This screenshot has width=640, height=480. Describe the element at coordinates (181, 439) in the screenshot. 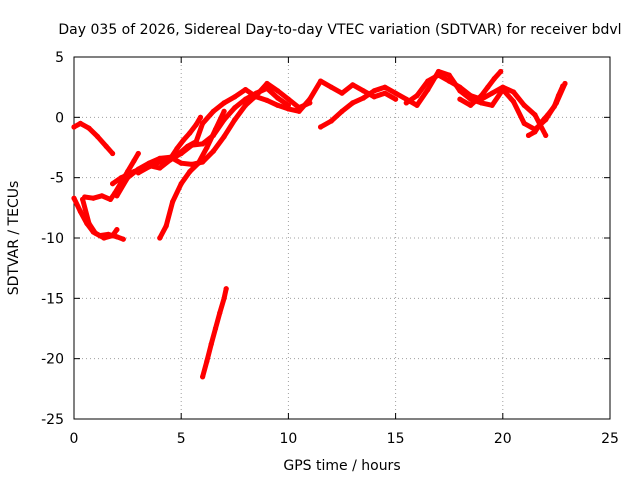

I see `x-tick-label: 5` at that location.